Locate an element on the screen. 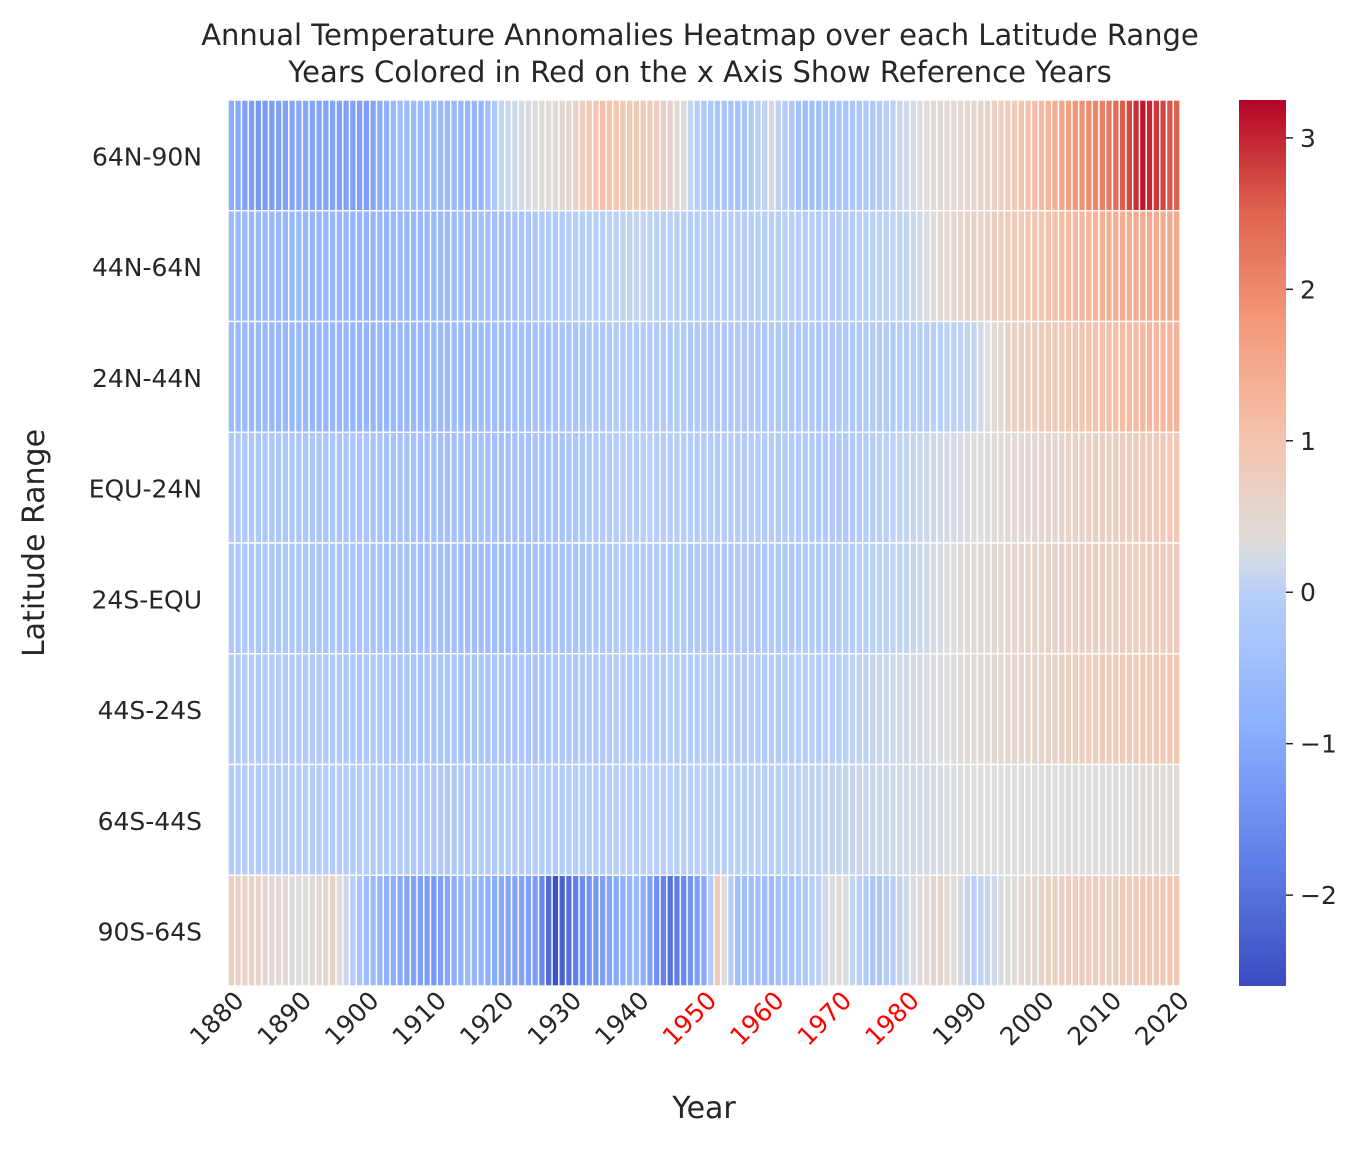  x-tick-label: 2020 is located at coordinates (1161, 1018).